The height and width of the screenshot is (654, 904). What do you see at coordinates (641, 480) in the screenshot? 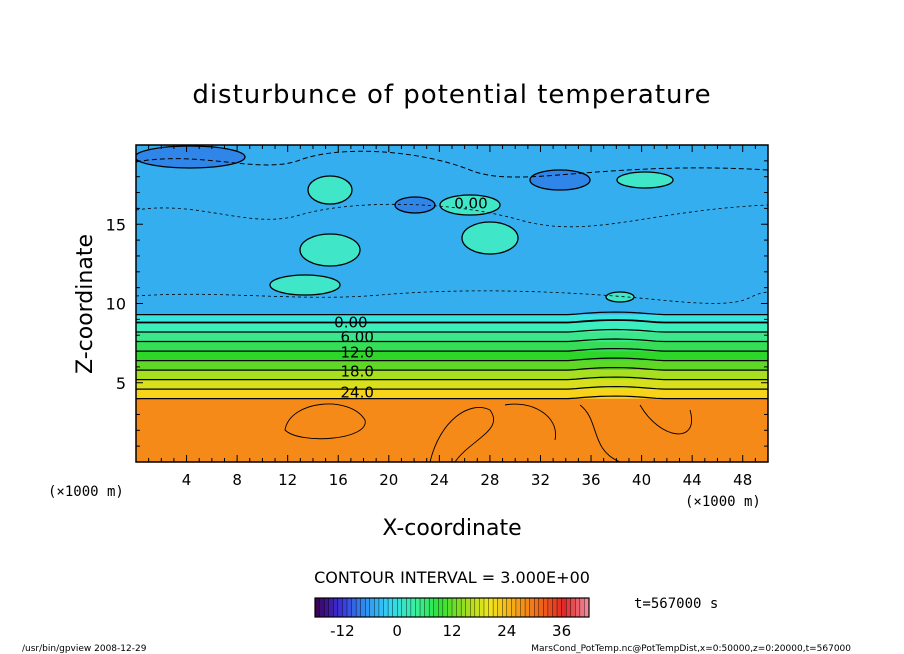
I see `x-tick-label: 40` at bounding box center [641, 480].